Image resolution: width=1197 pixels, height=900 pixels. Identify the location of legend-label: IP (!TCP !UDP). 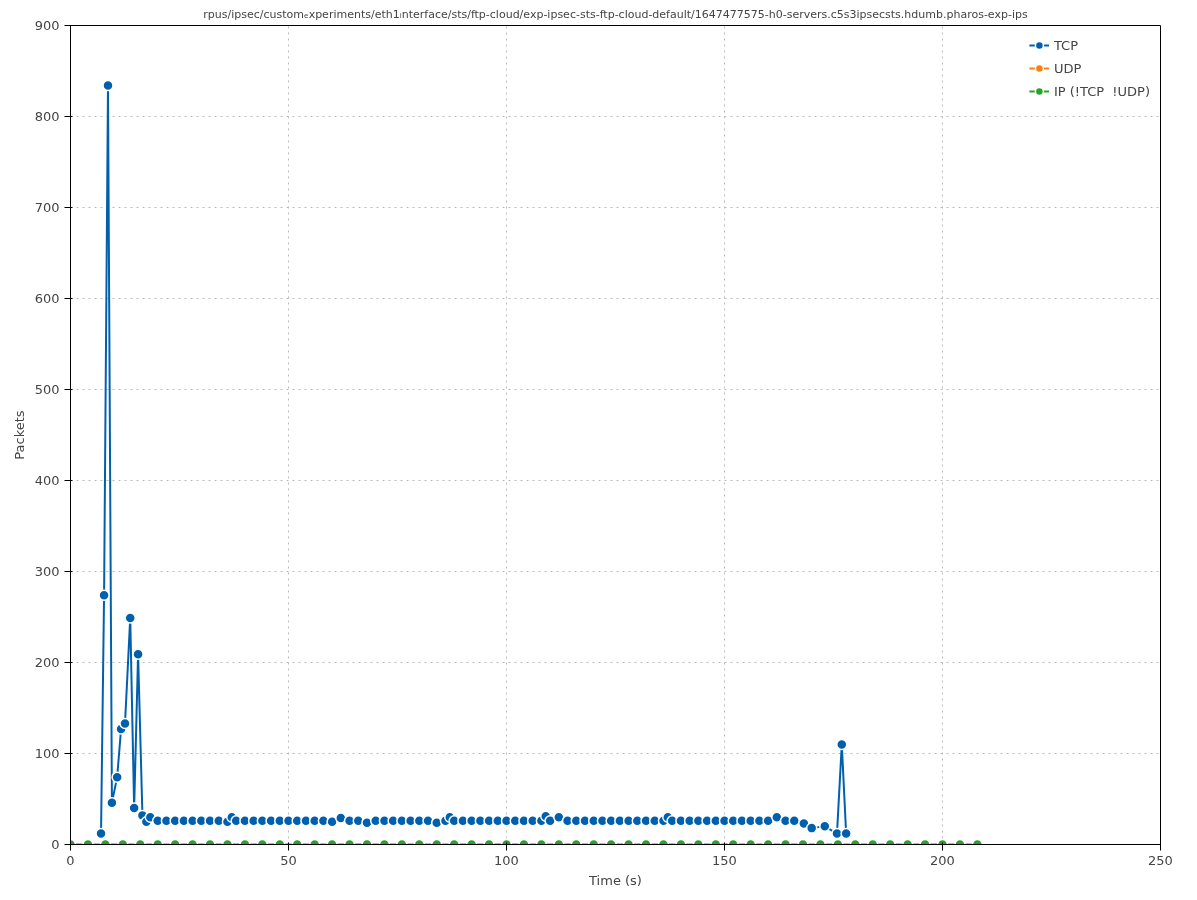
(1101, 91).